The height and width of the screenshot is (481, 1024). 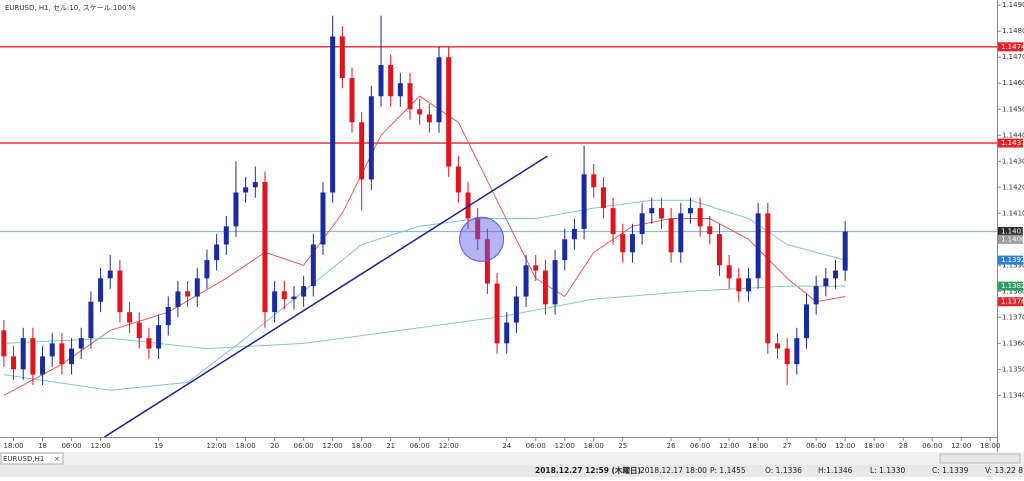 I want to click on x-tick-label: 28, so click(x=903, y=446).